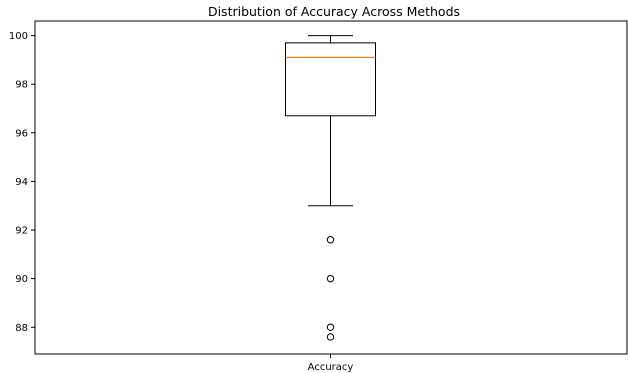 The image size is (628, 373). What do you see at coordinates (330, 188) in the screenshot?
I see `box-plot-series` at bounding box center [330, 188].